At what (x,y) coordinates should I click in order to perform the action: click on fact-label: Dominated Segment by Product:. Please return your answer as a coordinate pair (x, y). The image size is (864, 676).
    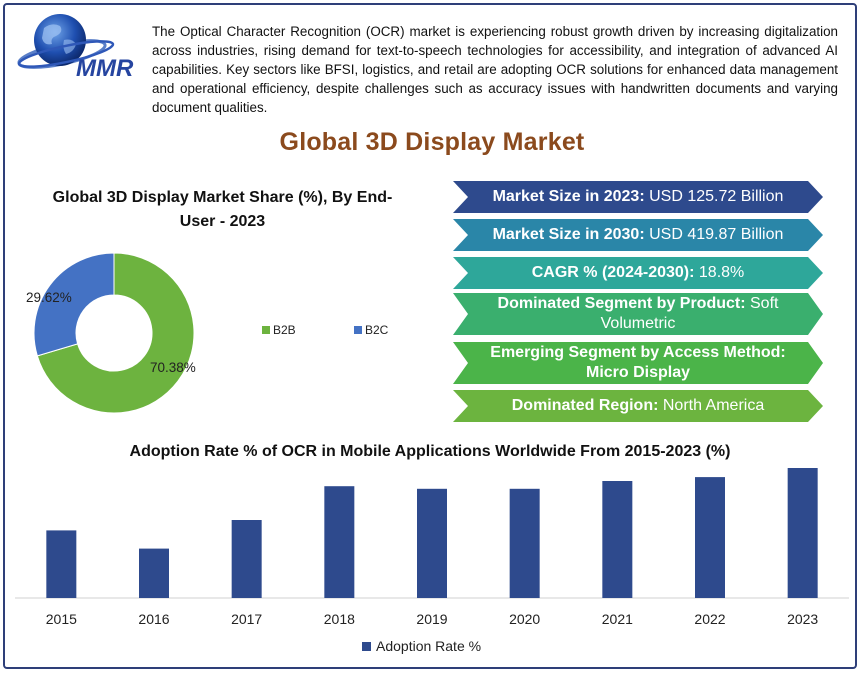
    Looking at the image, I should click on (621, 303).